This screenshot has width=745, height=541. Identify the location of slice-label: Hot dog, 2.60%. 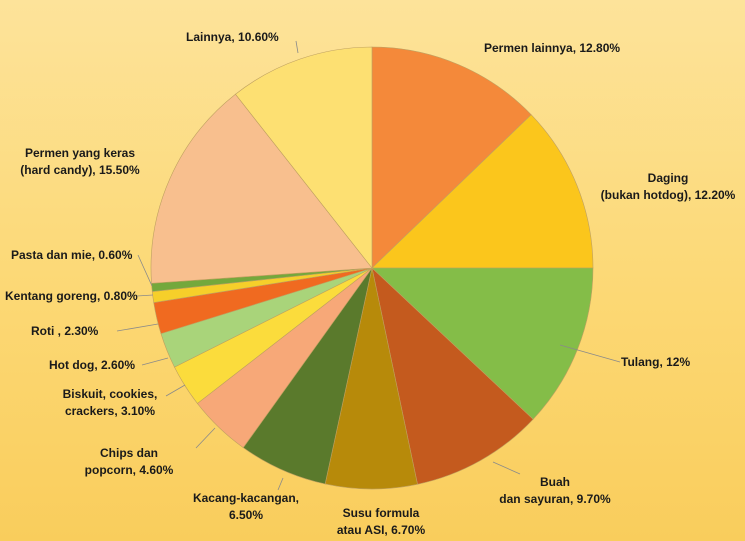
(92, 365).